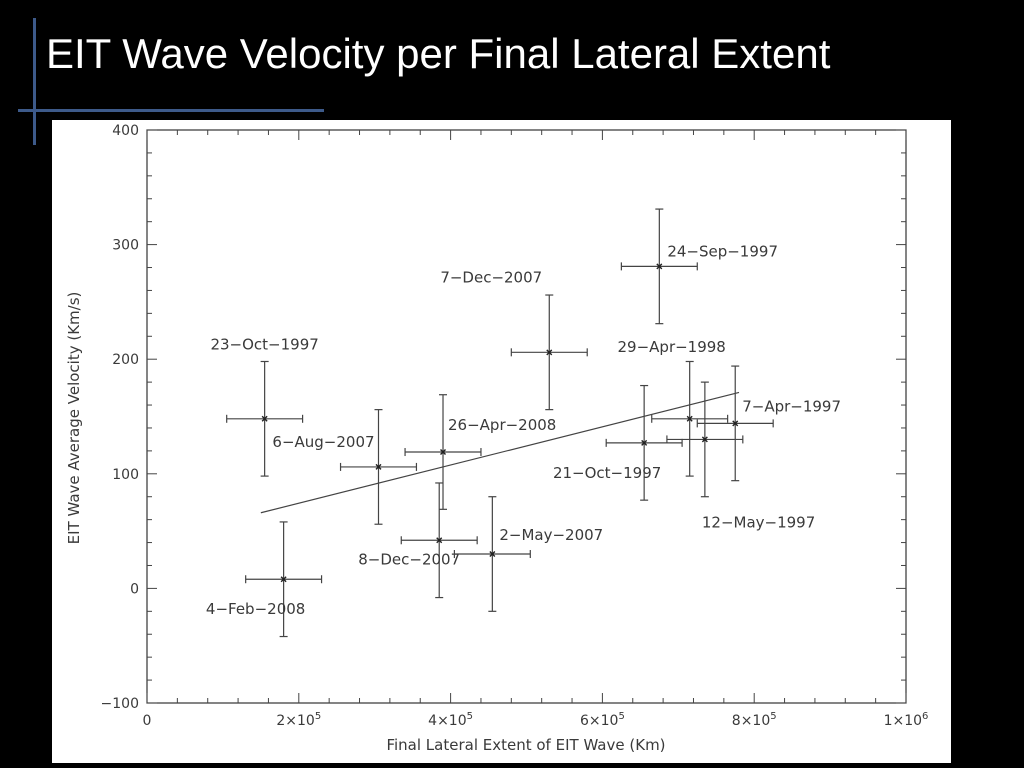  I want to click on x-tick-label: 8×10⁵, so click(754, 720).